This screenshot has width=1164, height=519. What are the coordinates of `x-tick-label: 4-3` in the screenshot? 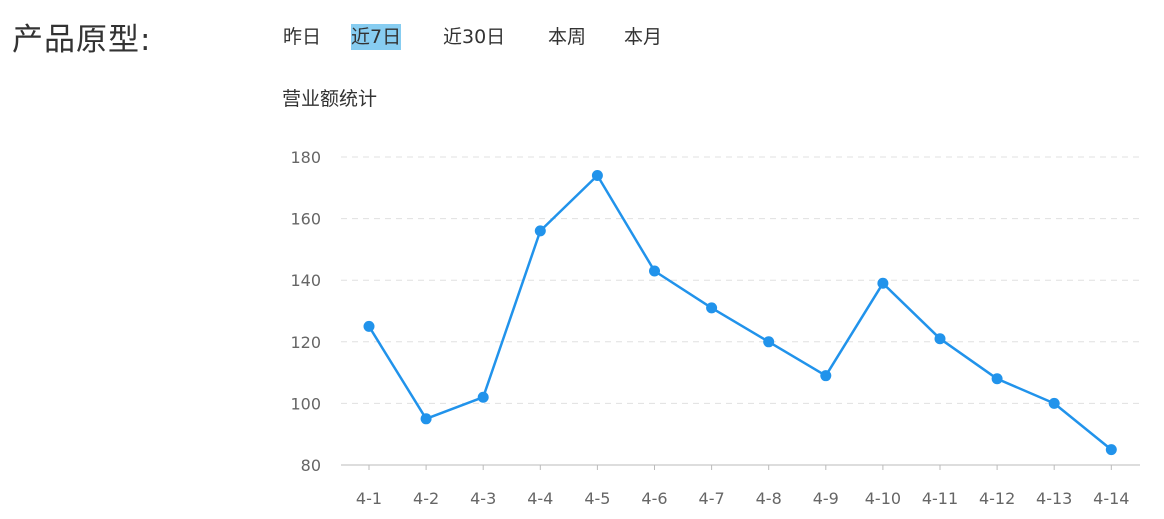 It's located at (483, 498).